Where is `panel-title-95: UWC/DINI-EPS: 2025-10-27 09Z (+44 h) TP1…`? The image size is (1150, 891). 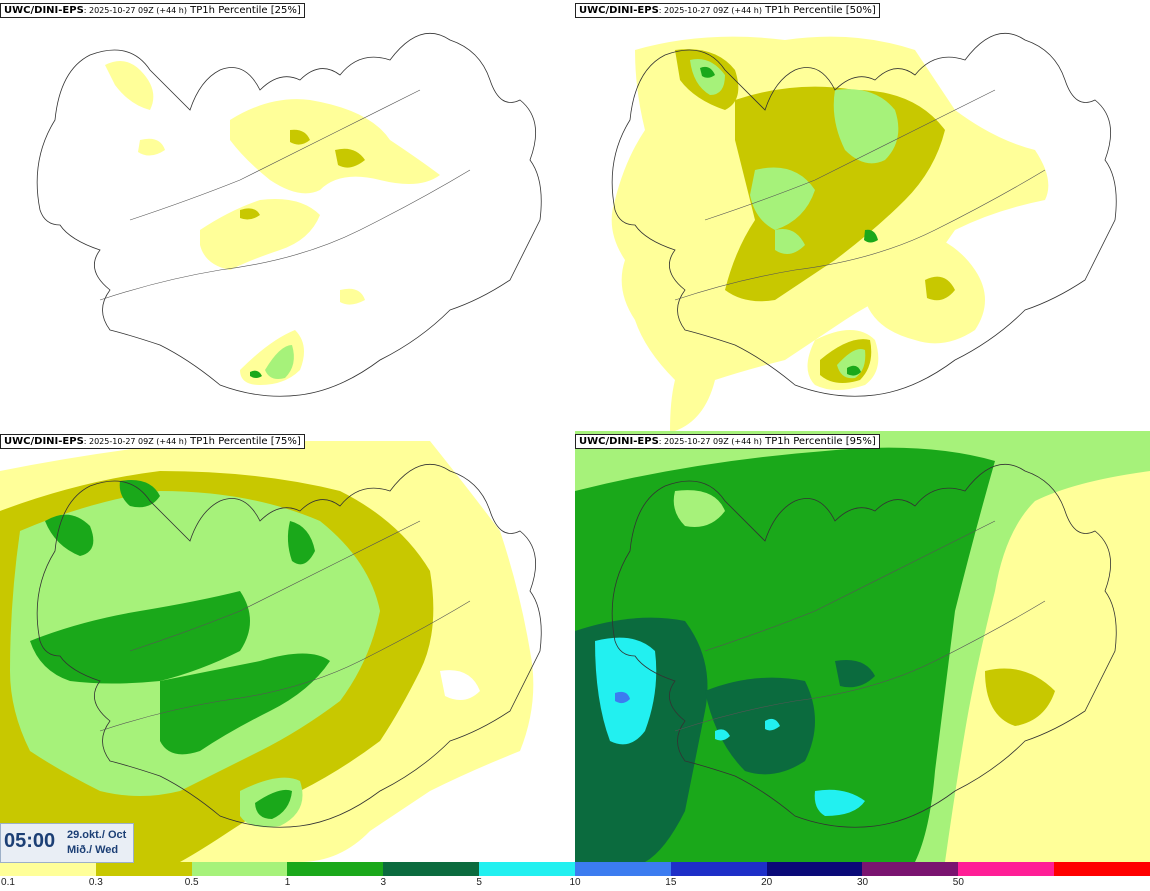
panel-title-95: UWC/DINI-EPS: 2025-10-27 09Z (+44 h) TP1… is located at coordinates (727, 441).